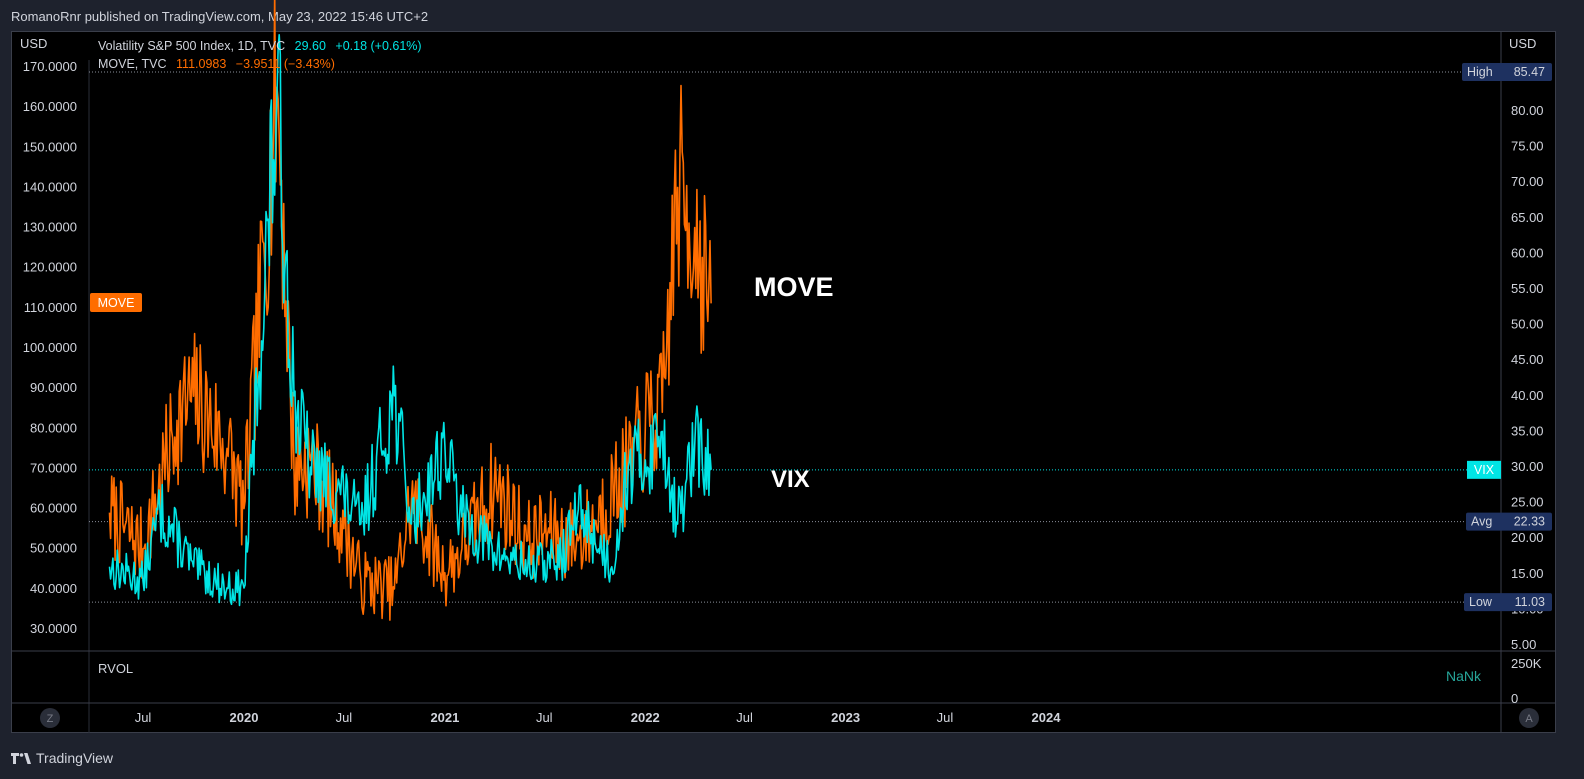 This screenshot has width=1584, height=779. Describe the element at coordinates (1508, 602) in the screenshot. I see `low-badge: Low 11.03` at that location.